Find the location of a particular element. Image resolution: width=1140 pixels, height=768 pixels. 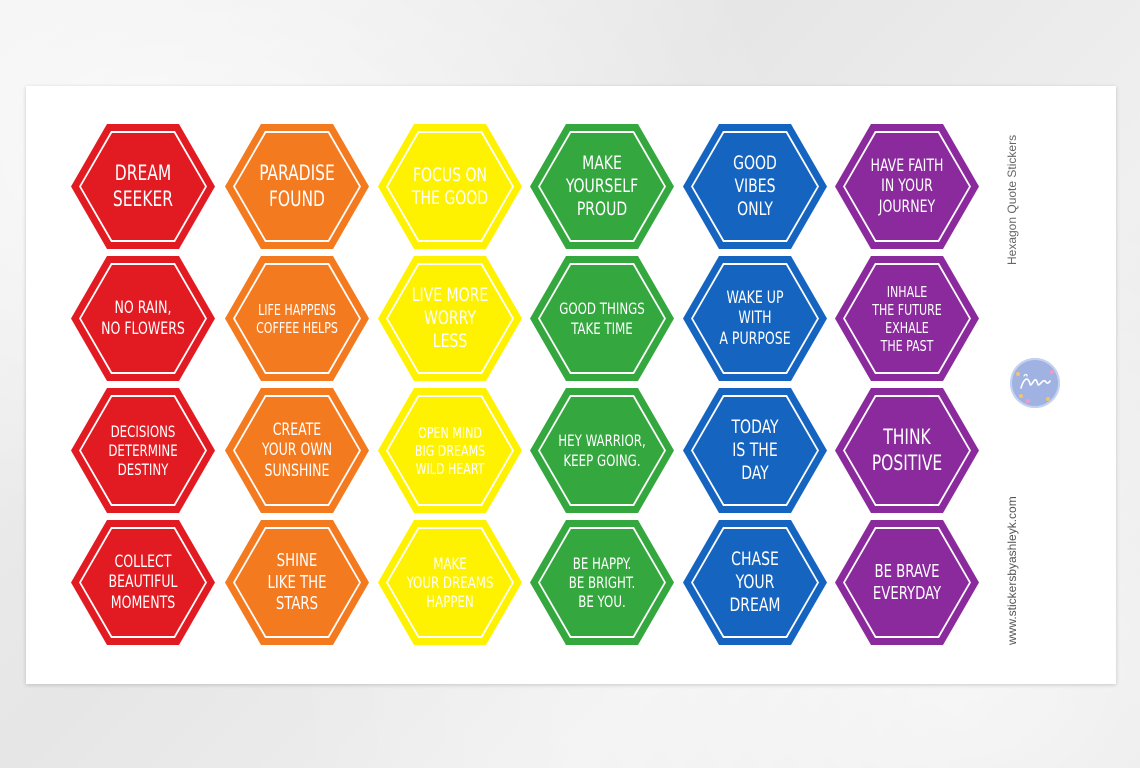

sticker-label: FOCUS ON THE GOOD is located at coordinates (450, 186).